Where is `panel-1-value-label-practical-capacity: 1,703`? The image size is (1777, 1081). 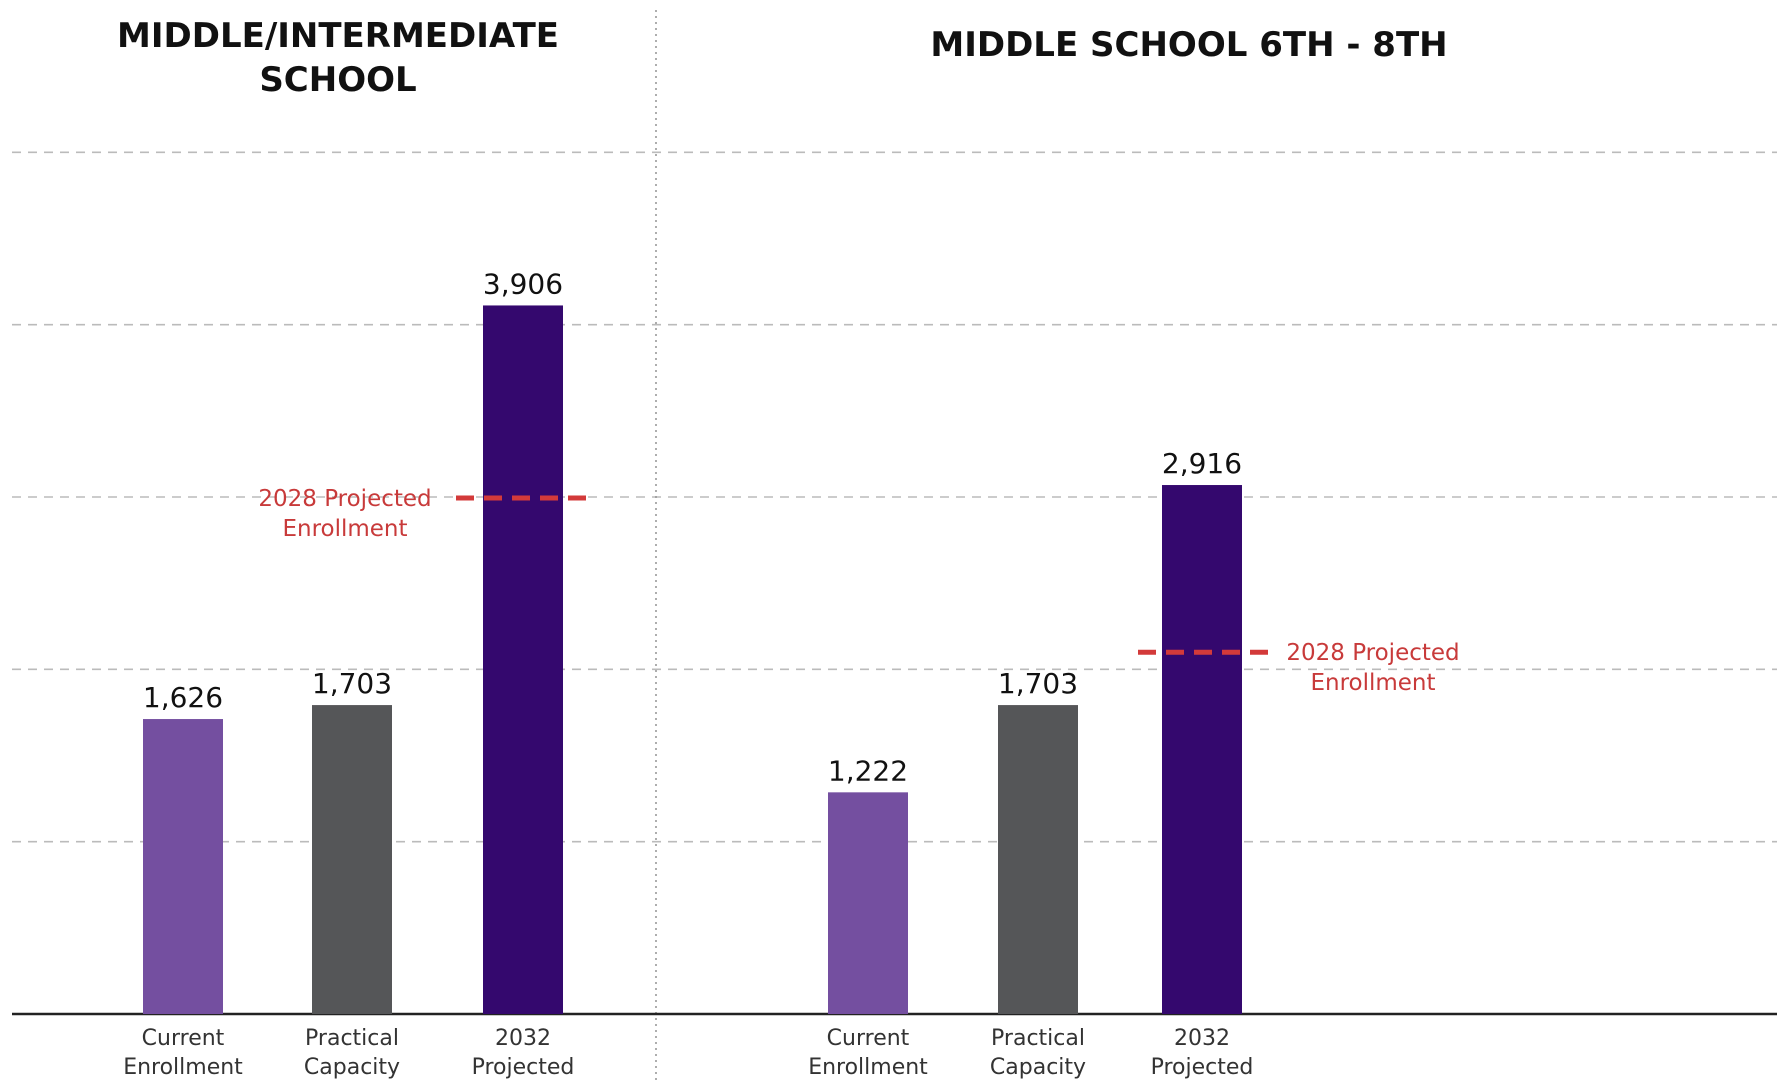 panel-1-value-label-practical-capacity: 1,703 is located at coordinates (352, 683).